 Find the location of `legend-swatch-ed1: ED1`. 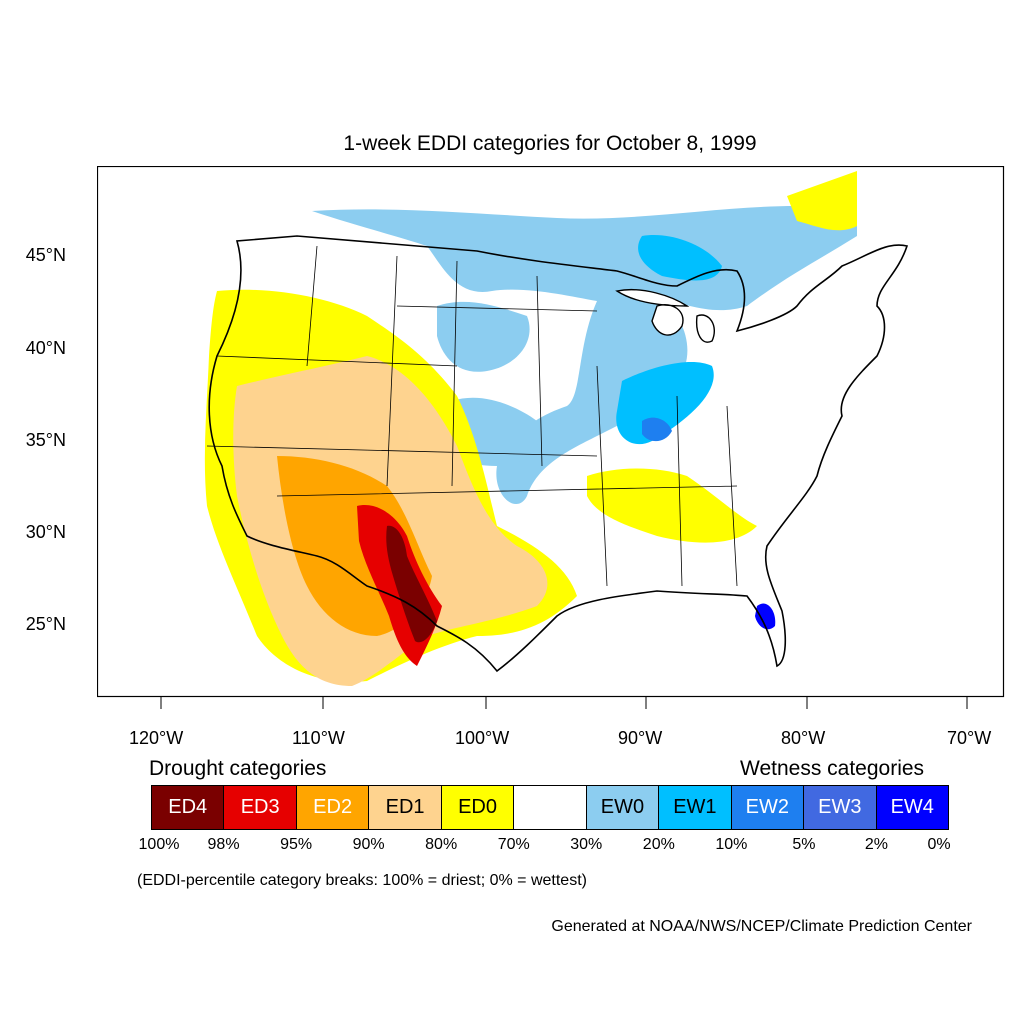

legend-swatch-ed1: ED1 is located at coordinates (405, 807).